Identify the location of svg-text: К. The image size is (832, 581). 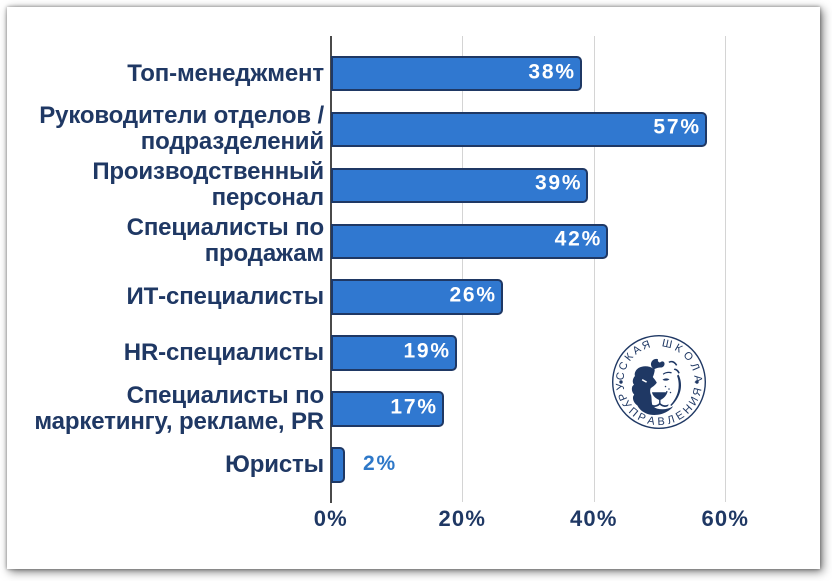
(679, 349).